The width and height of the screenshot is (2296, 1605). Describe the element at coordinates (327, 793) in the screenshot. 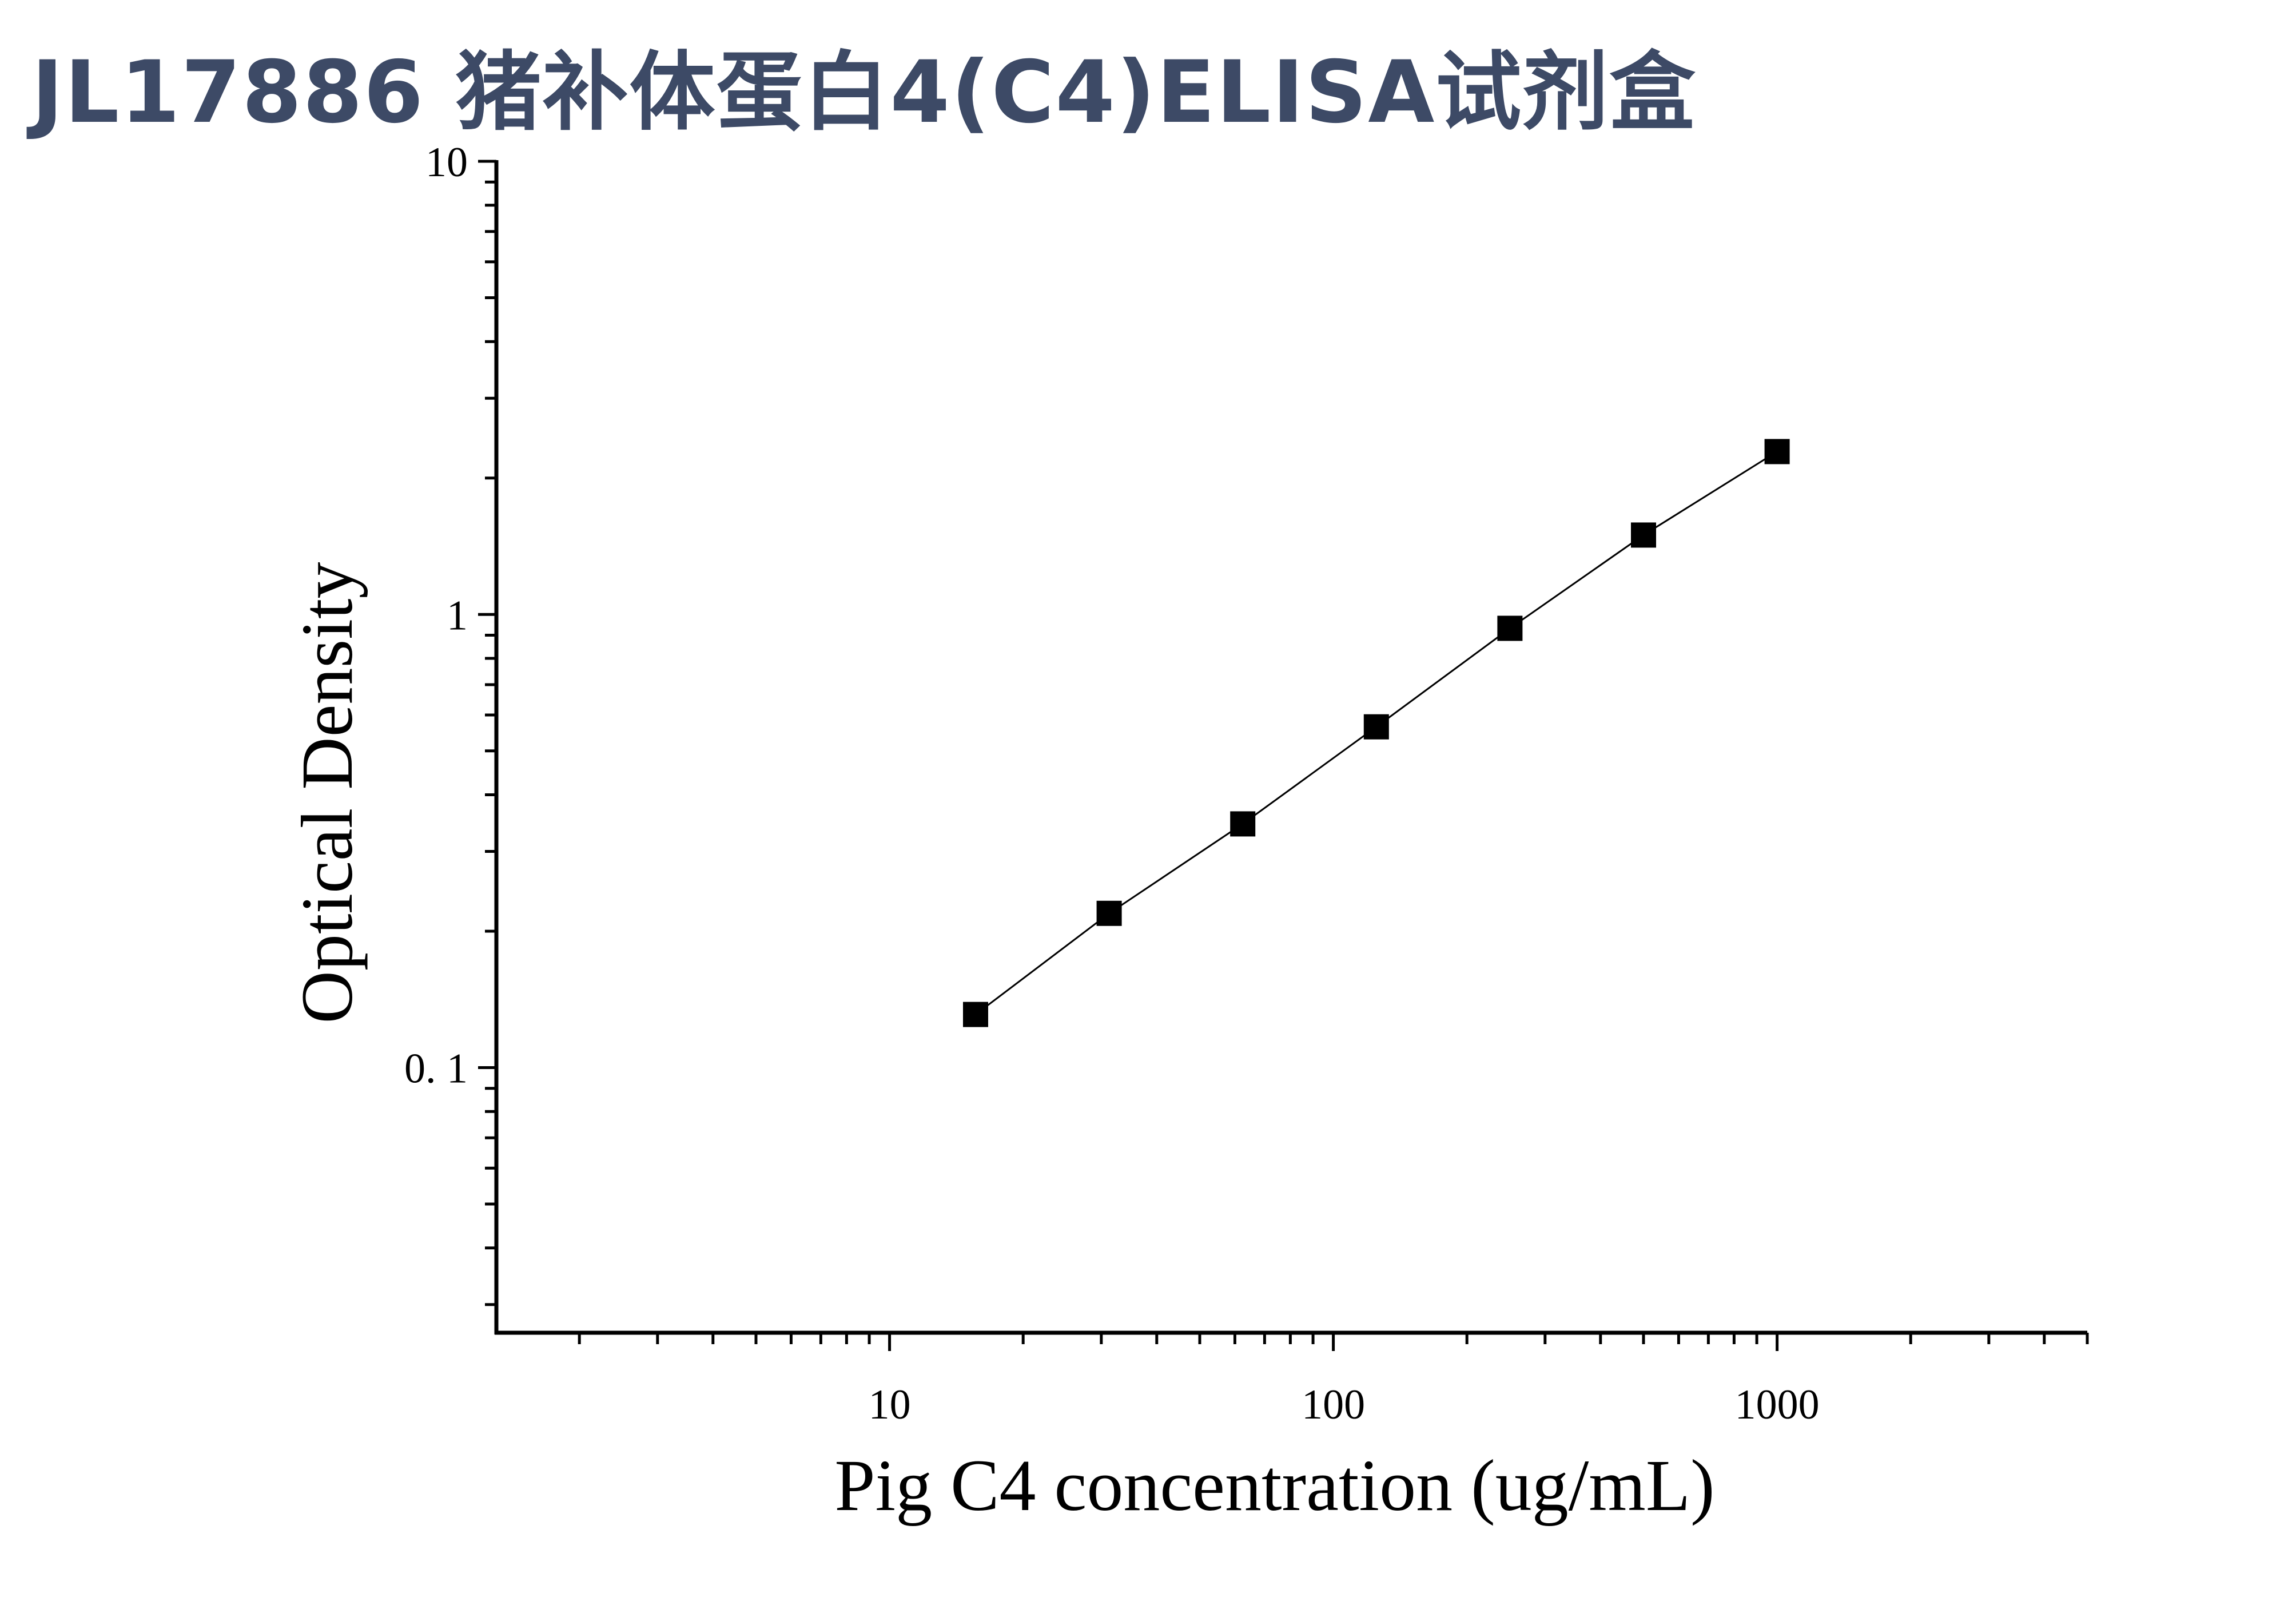

I see `y-axis-title: Optical Density` at that location.